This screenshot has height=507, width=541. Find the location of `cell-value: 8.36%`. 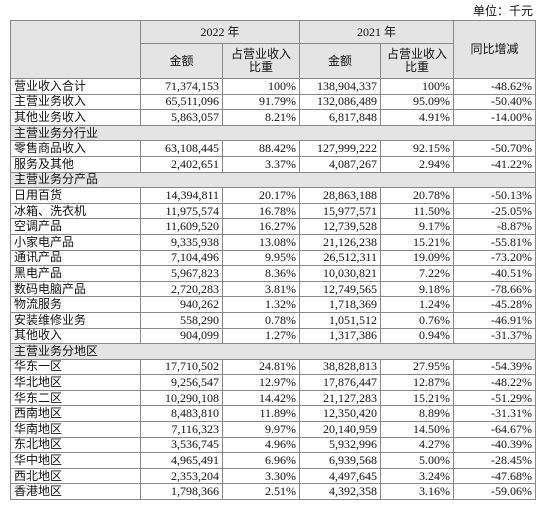

cell-value: 8.36% is located at coordinates (261, 273).